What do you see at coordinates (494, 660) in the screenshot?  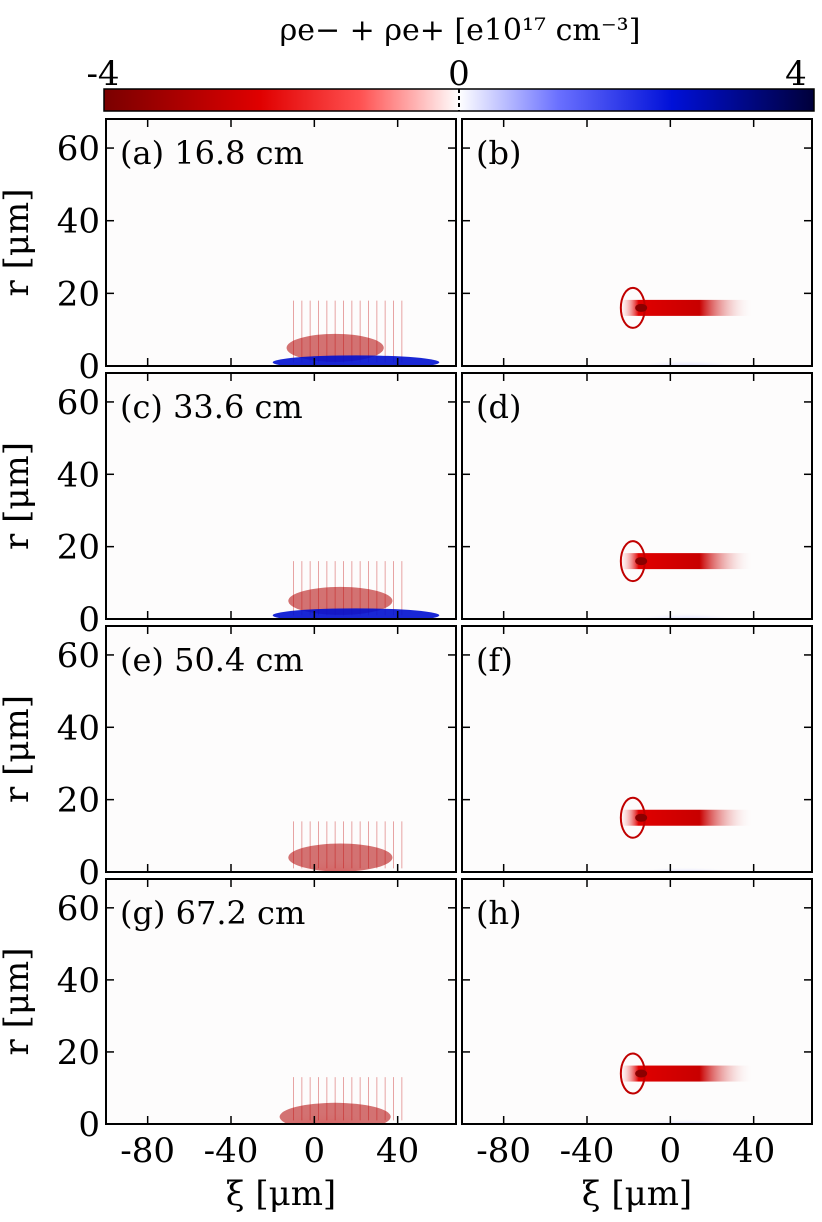 I see `panel-label: (f)` at bounding box center [494, 660].